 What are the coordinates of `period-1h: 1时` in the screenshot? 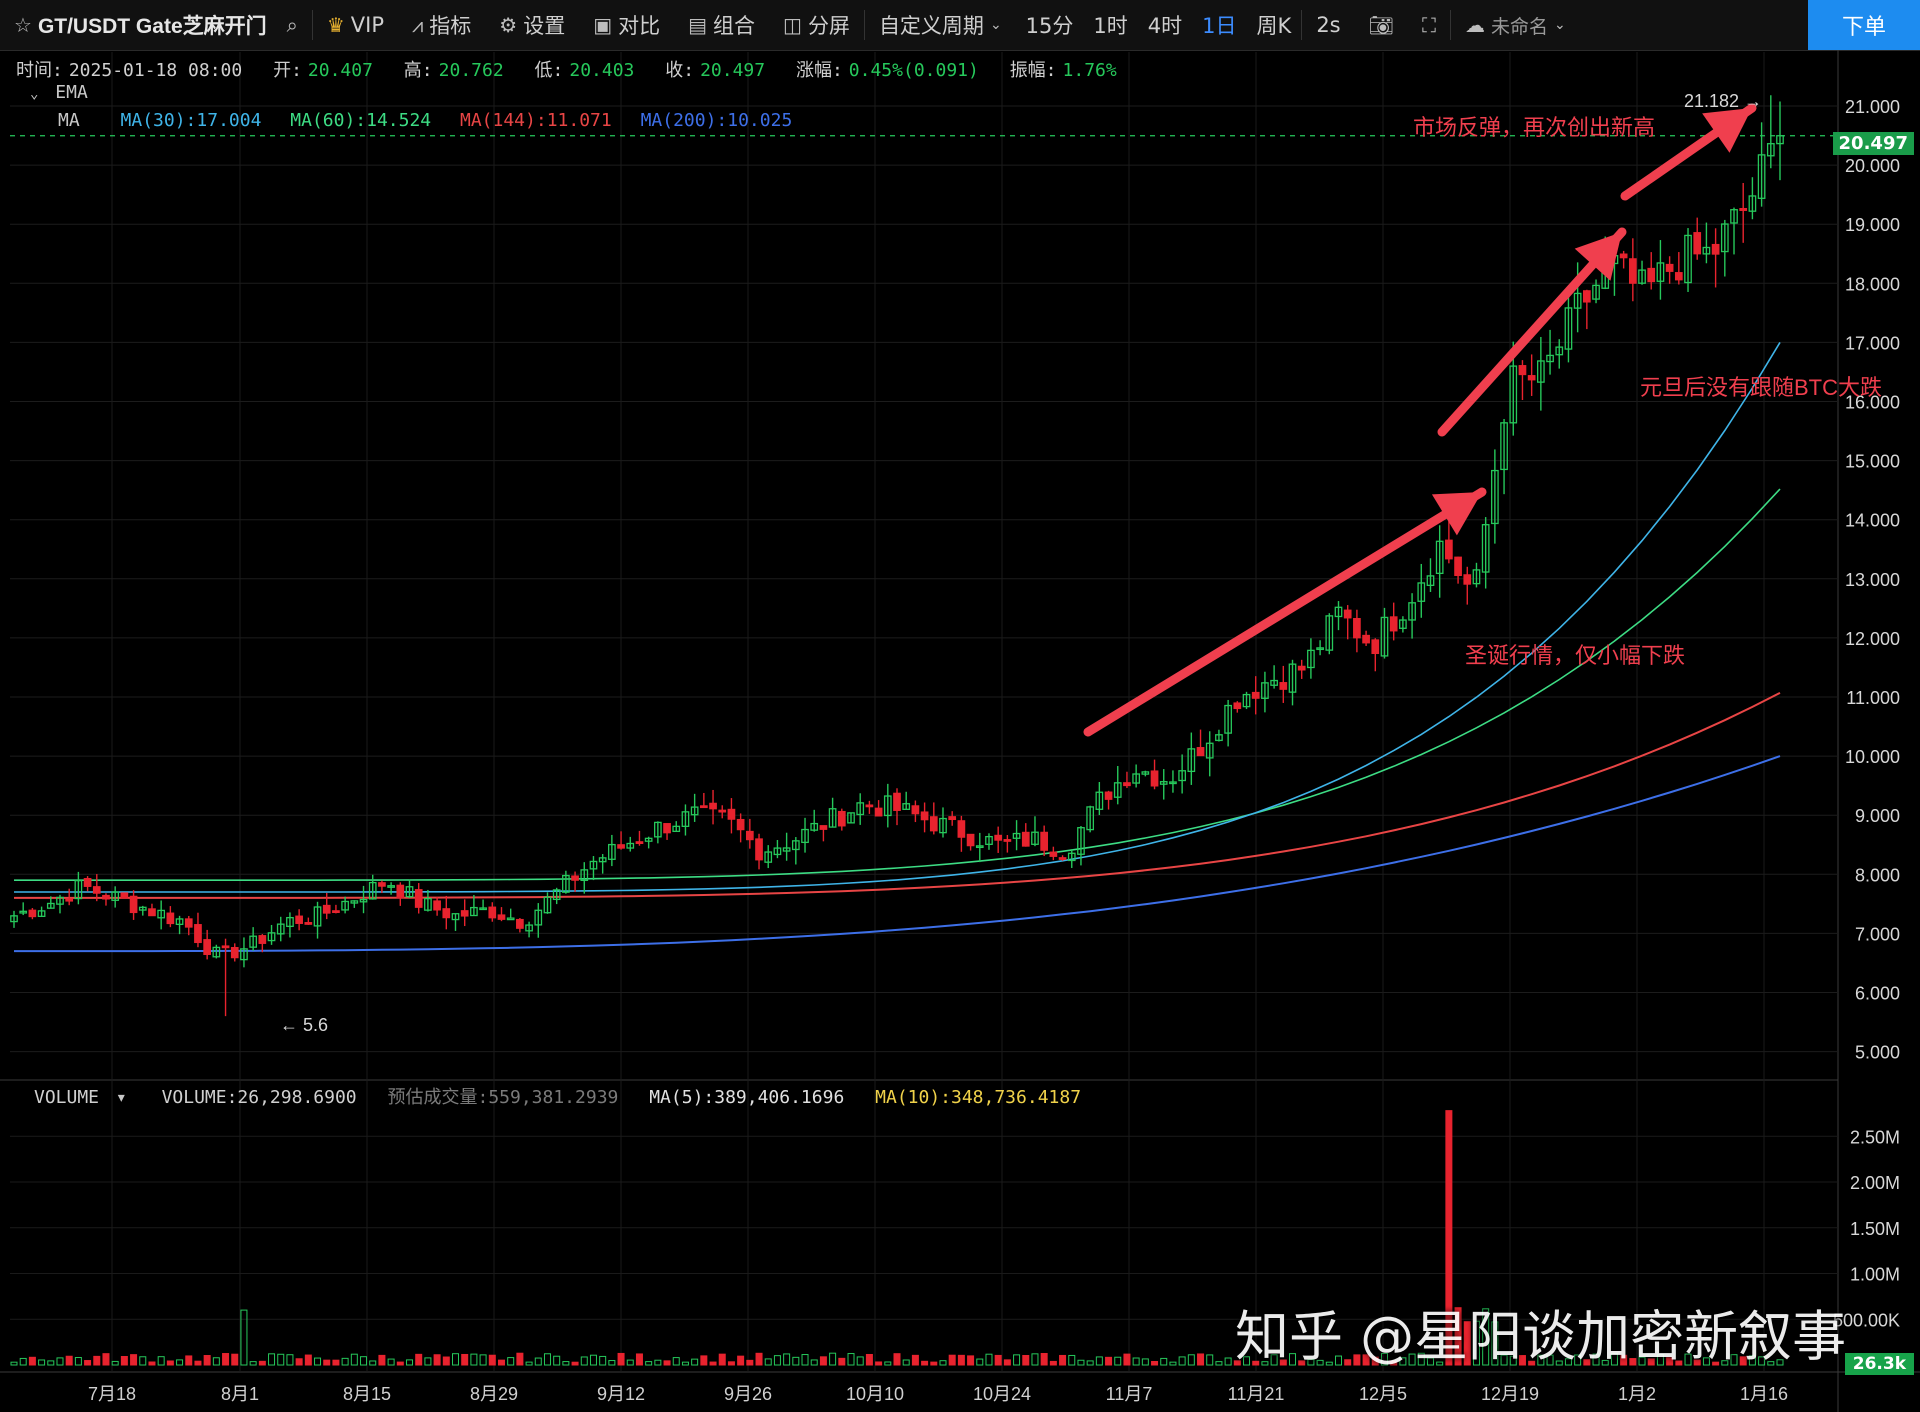 It's located at (1110, 25).